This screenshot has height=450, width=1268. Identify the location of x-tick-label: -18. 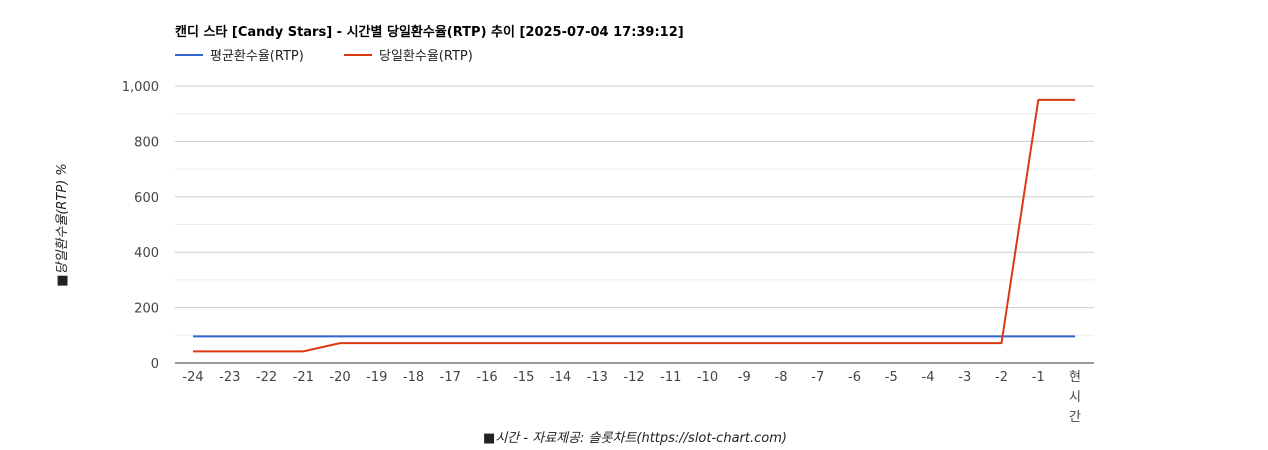
(413, 377).